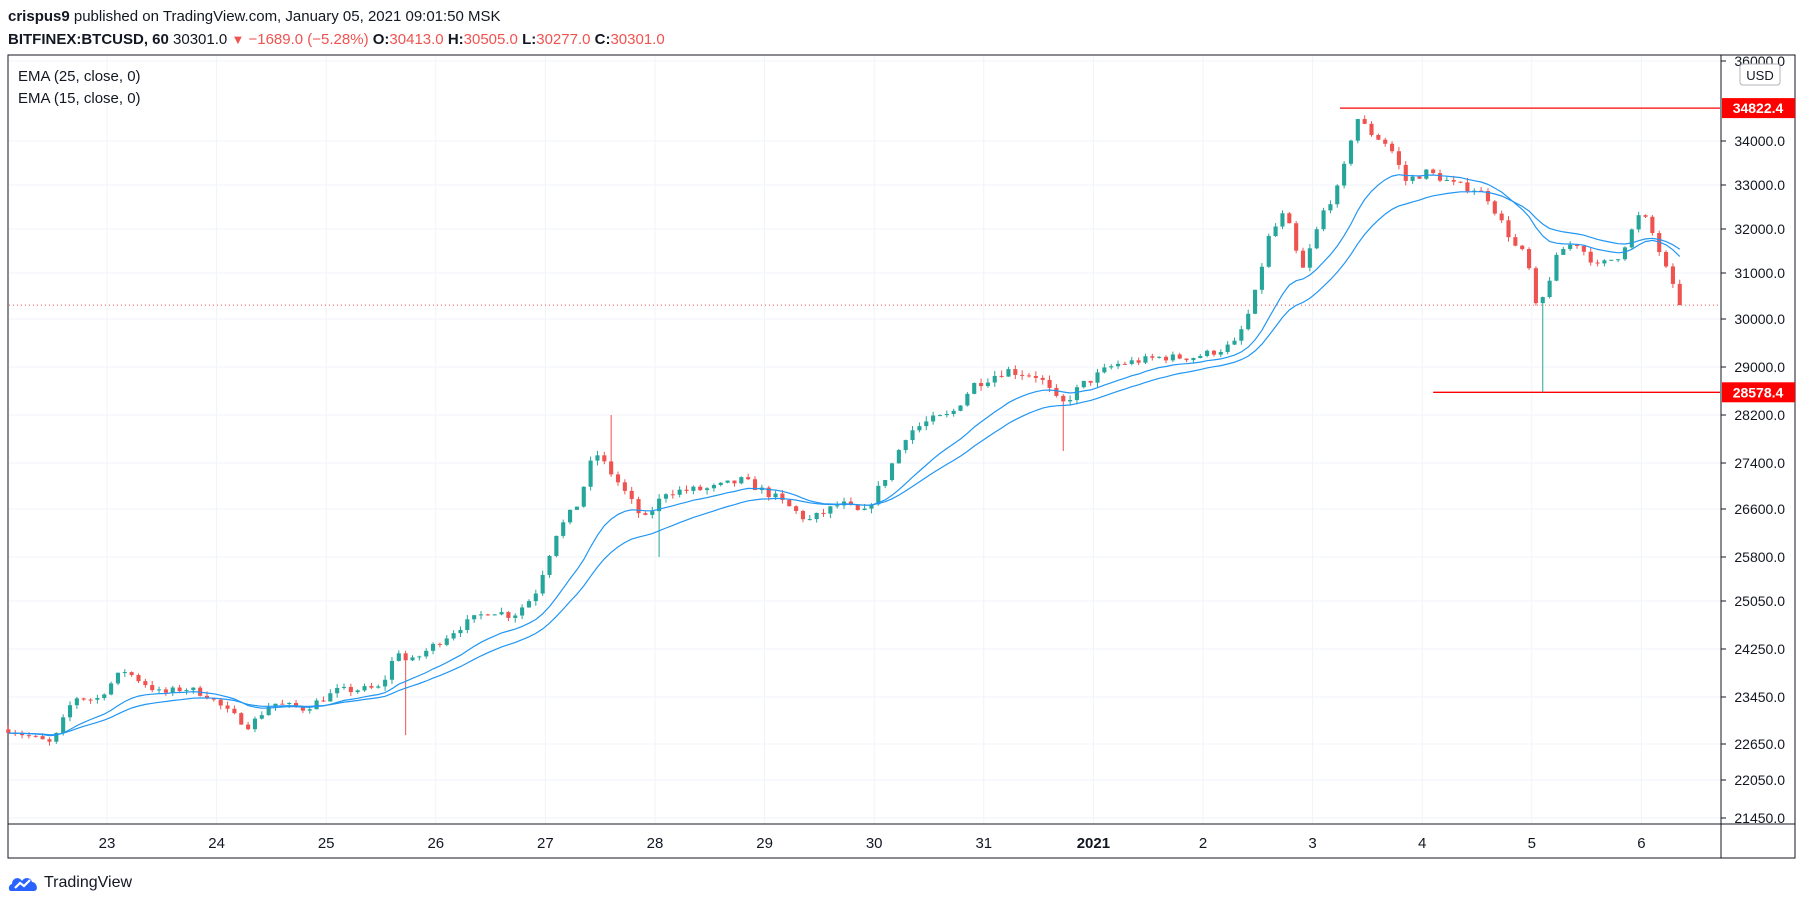 This screenshot has height=906, width=1805. Describe the element at coordinates (1758, 108) in the screenshot. I see `level-price-tag` at that location.